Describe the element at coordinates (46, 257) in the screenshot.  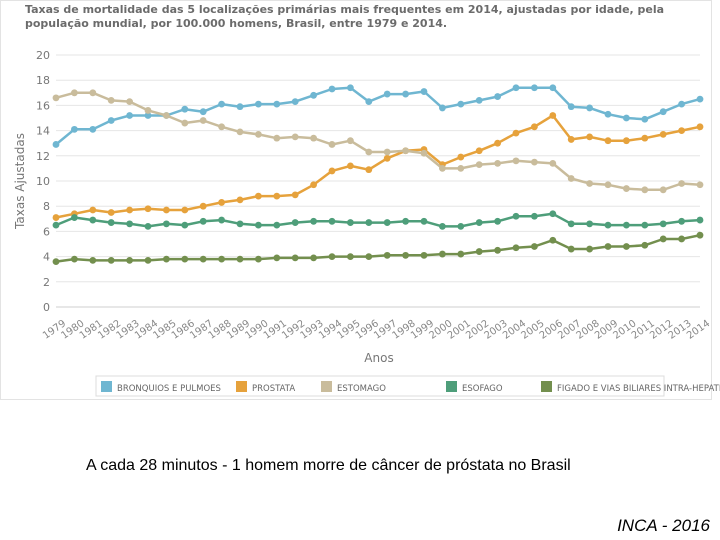
I see `y-tick-label: 4` at that location.